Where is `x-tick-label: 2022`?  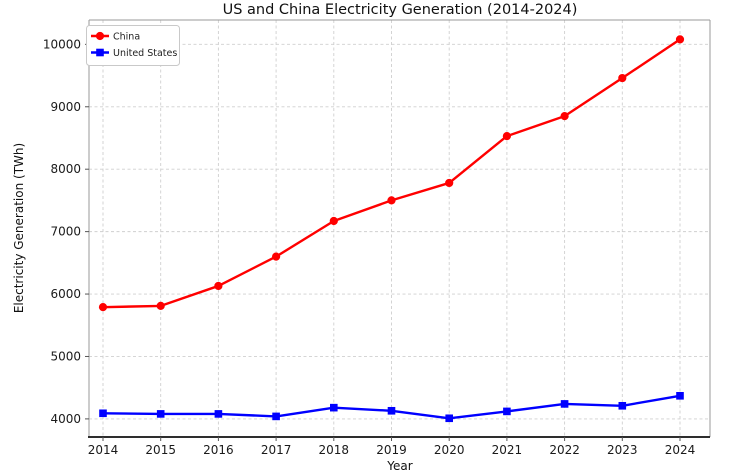 x-tick-label: 2022 is located at coordinates (564, 450).